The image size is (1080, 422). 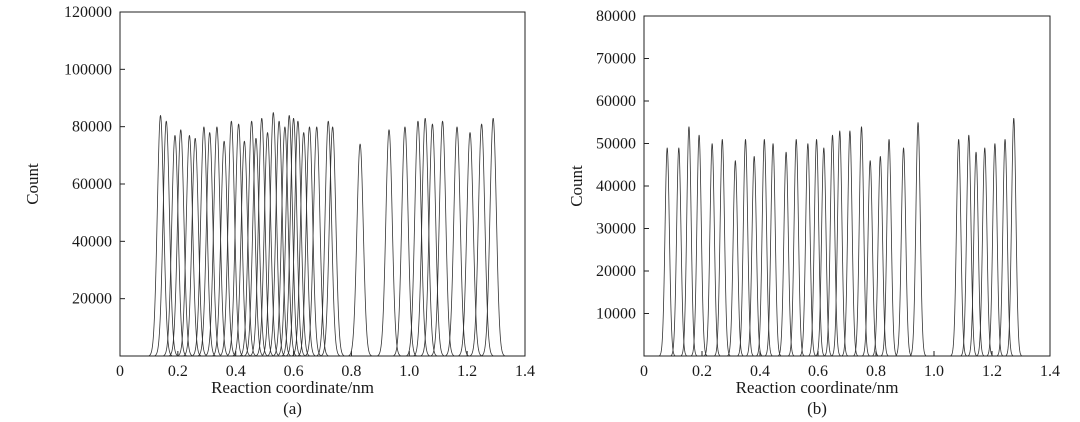 What do you see at coordinates (616, 314) in the screenshot?
I see `y-tick-label: 10000` at bounding box center [616, 314].